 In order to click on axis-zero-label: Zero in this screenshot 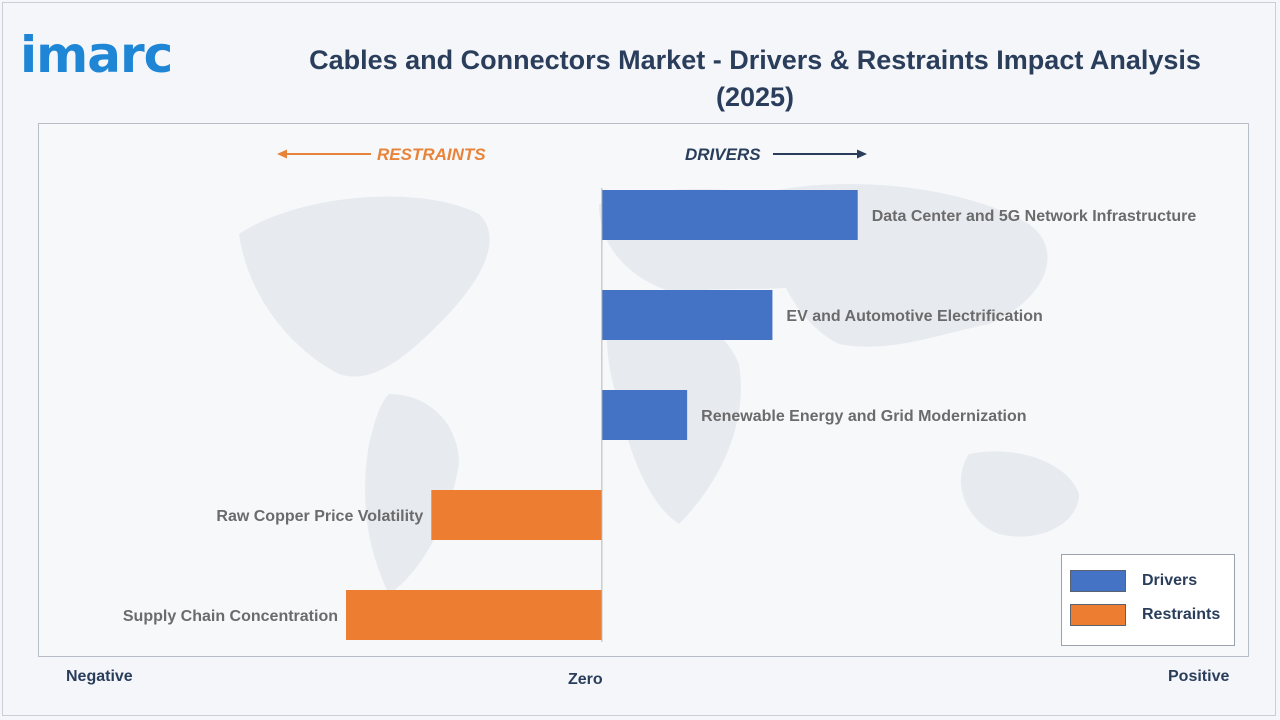, I will do `click(585, 679)`.